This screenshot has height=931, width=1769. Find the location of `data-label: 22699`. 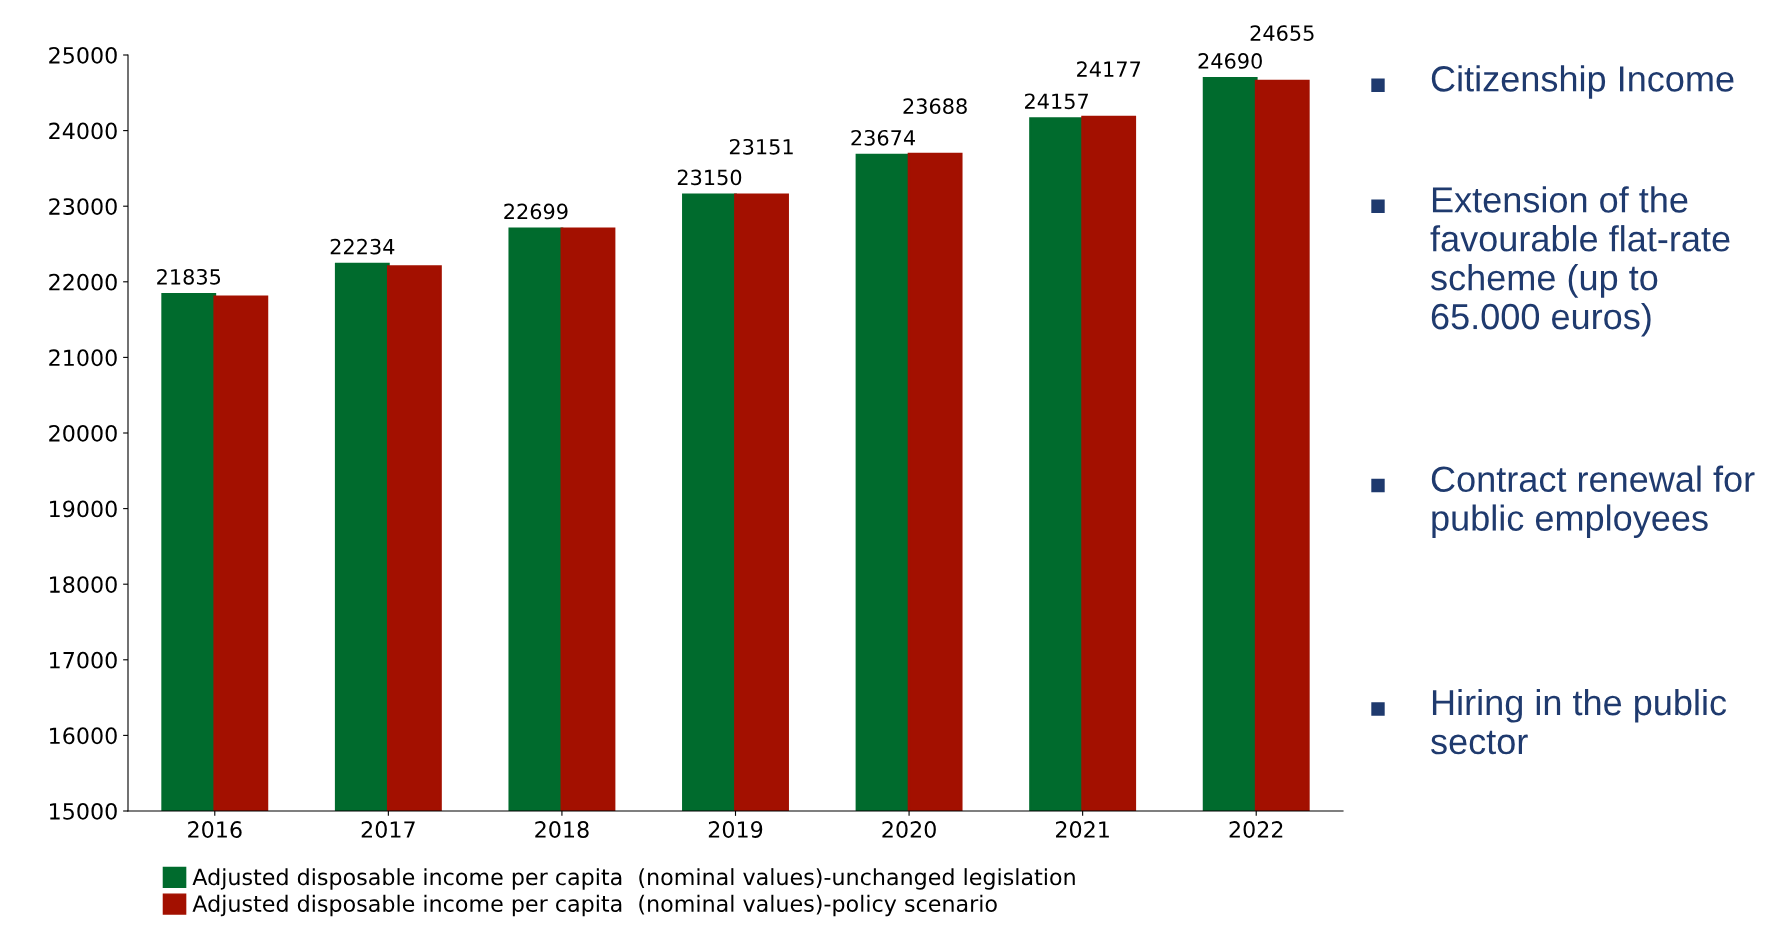

data-label: 22699 is located at coordinates (536, 211).